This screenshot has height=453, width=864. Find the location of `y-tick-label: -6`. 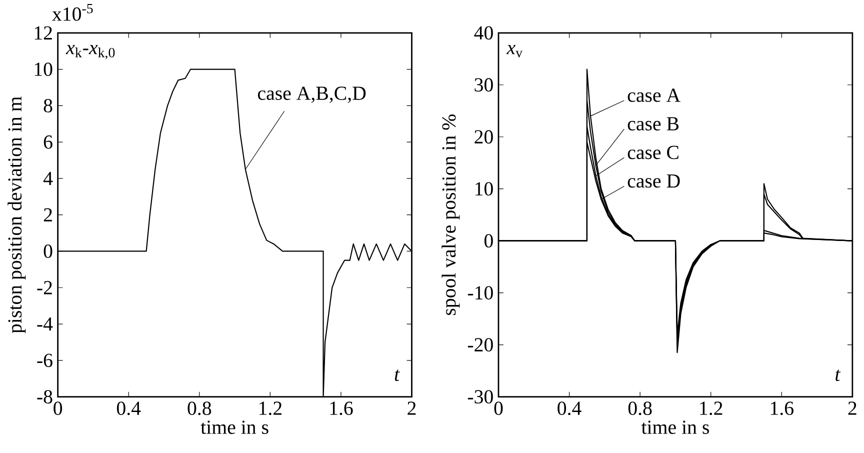

y-tick-label: -6 is located at coordinates (44, 361).